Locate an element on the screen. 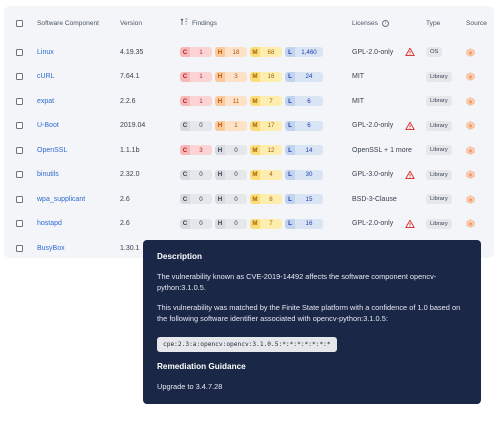 This screenshot has height=425, width=500. finding-count: 0 is located at coordinates (201, 174).